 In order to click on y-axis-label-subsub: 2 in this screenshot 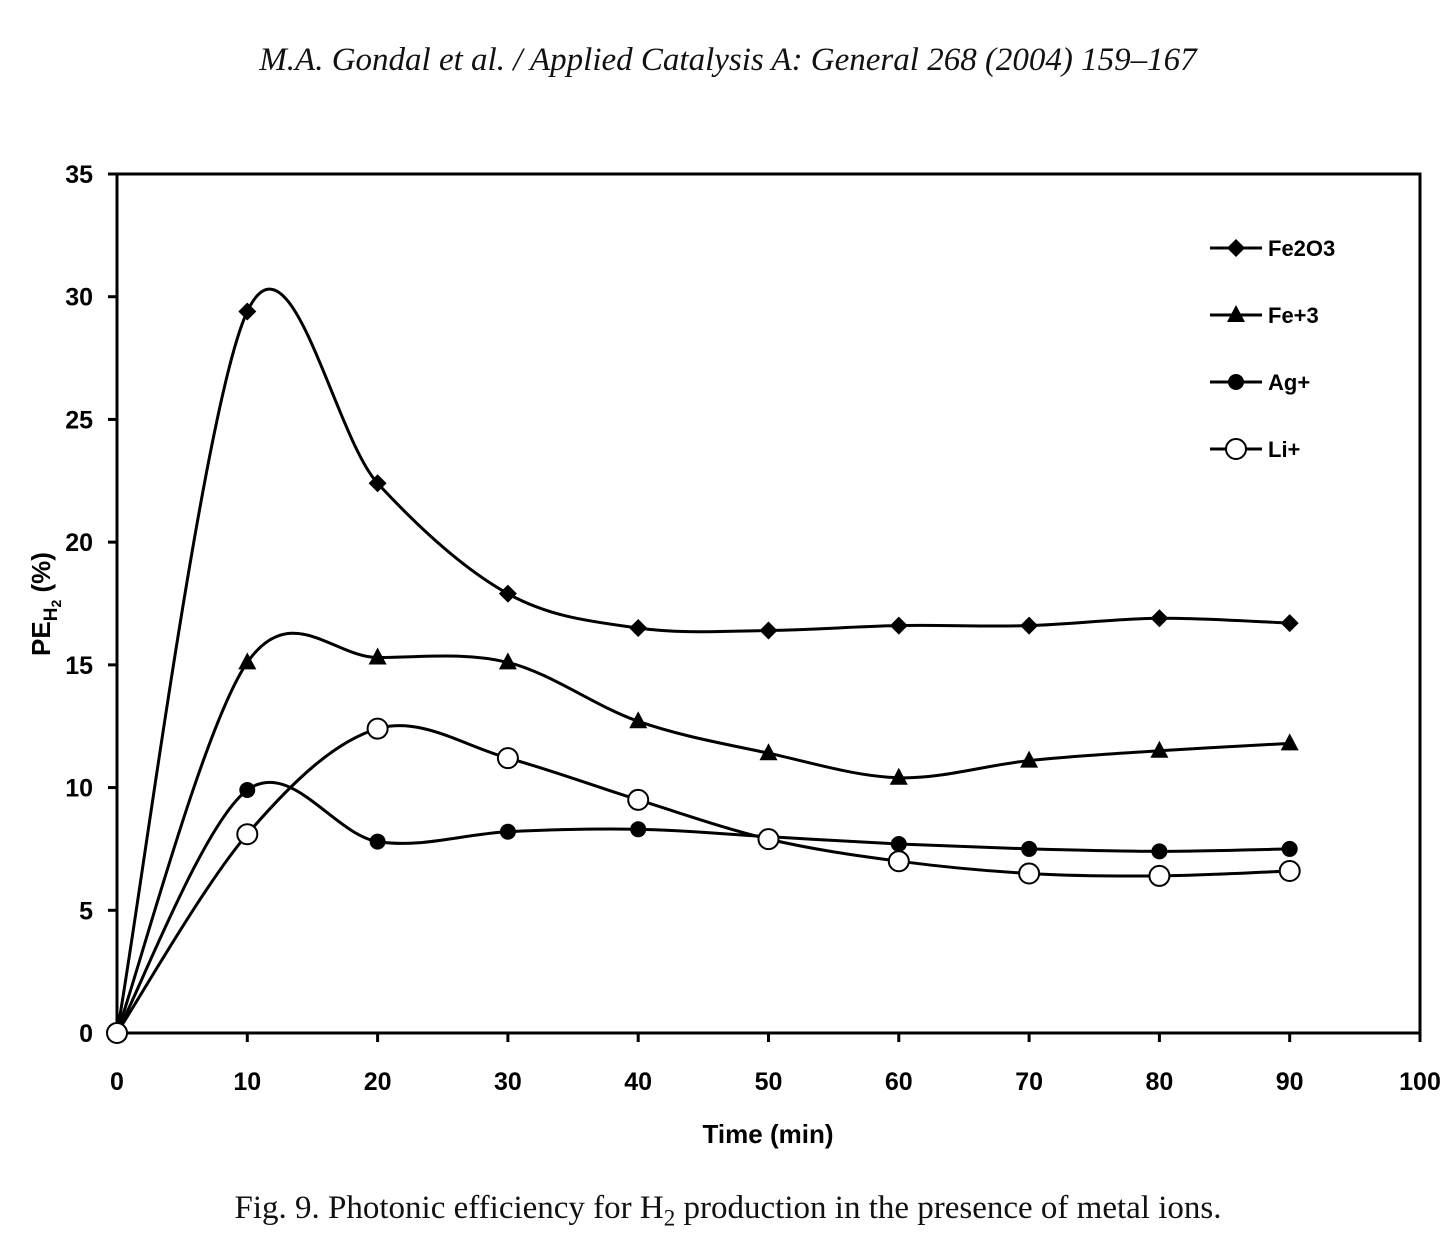, I will do `click(56, 604)`.